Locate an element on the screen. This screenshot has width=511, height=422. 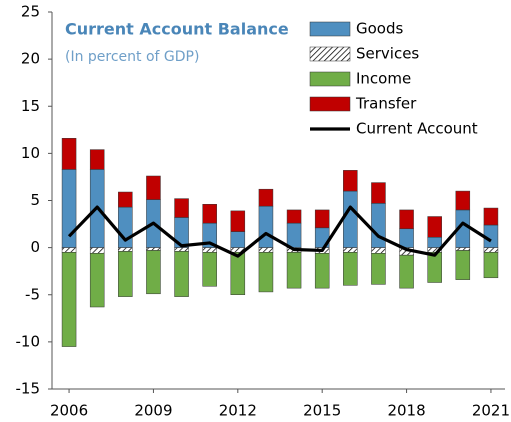
y-tick-label: 5 is located at coordinates (35, 200).